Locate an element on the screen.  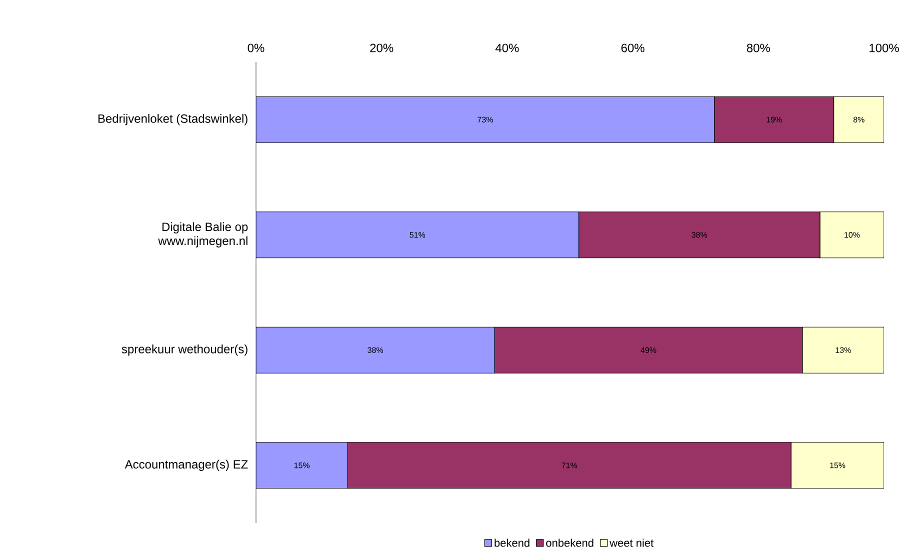
y-tick-label: Bedrijvenloket (Stadswinkel) is located at coordinates (173, 120).